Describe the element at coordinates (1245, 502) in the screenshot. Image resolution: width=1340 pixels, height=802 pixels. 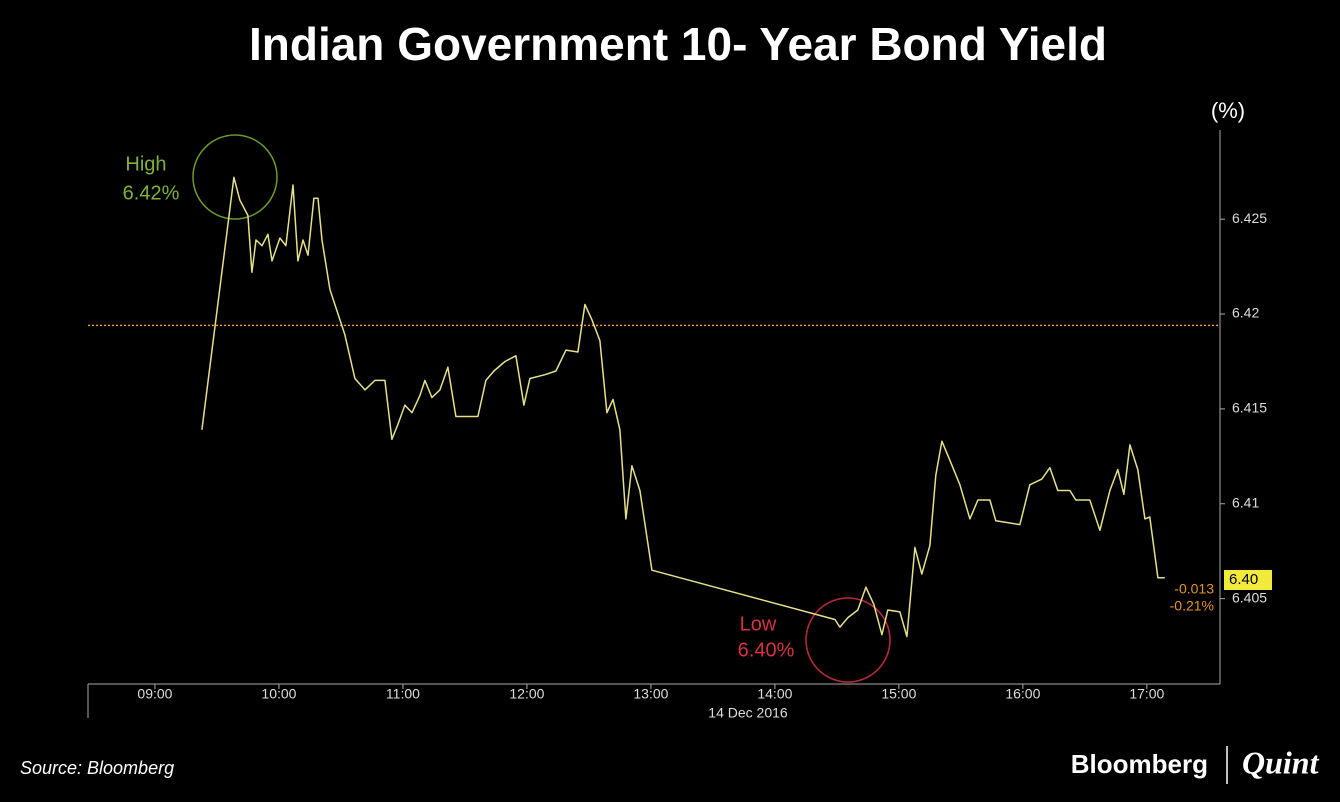
I see `y-tick-label: 6.41` at that location.